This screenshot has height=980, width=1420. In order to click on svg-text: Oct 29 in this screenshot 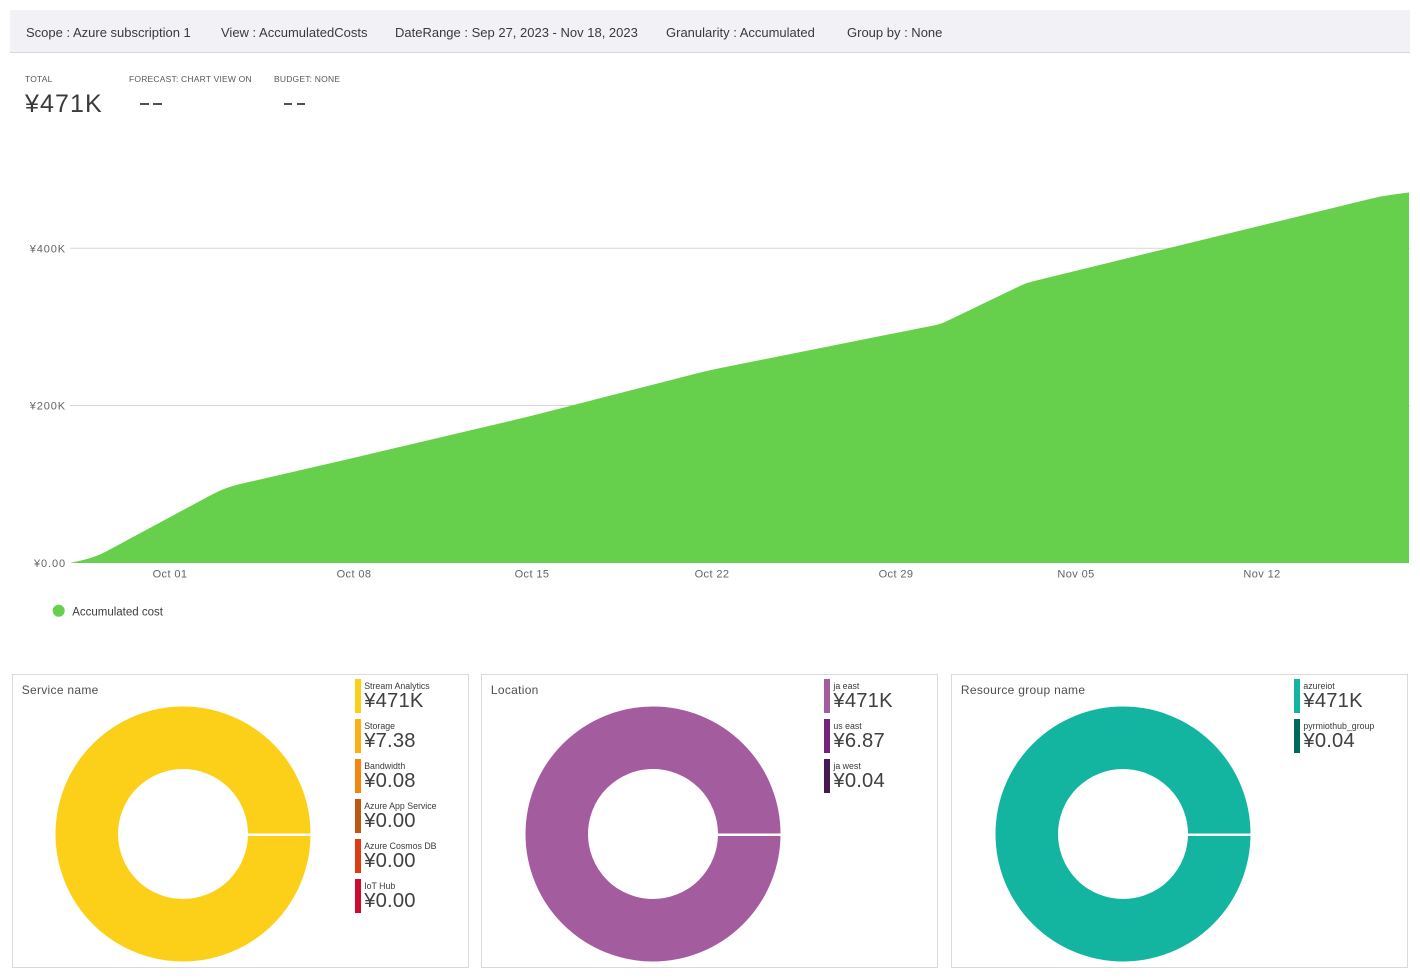, I will do `click(896, 575)`.